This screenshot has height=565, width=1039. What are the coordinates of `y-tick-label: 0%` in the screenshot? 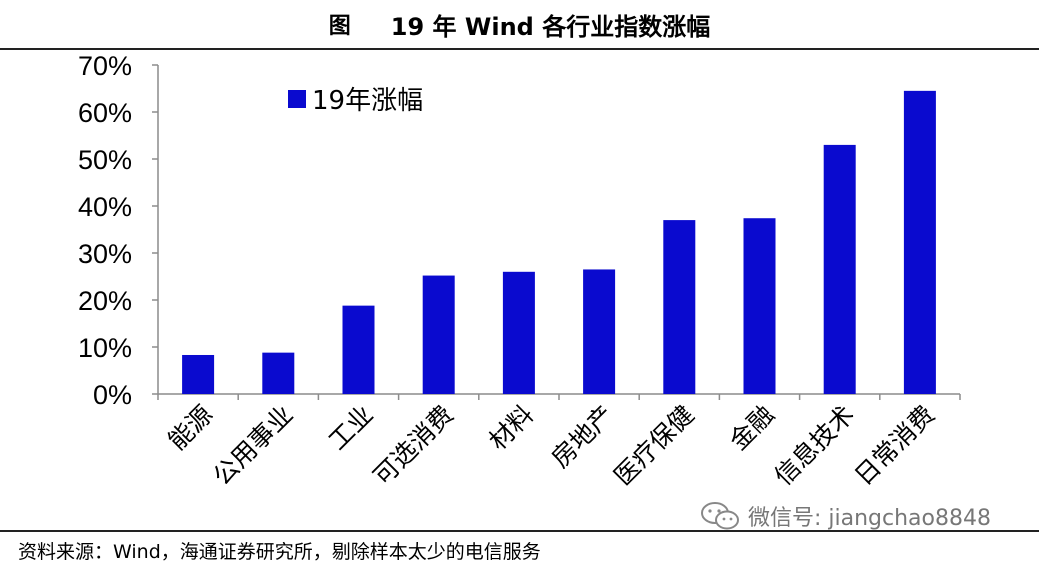 It's located at (112, 395).